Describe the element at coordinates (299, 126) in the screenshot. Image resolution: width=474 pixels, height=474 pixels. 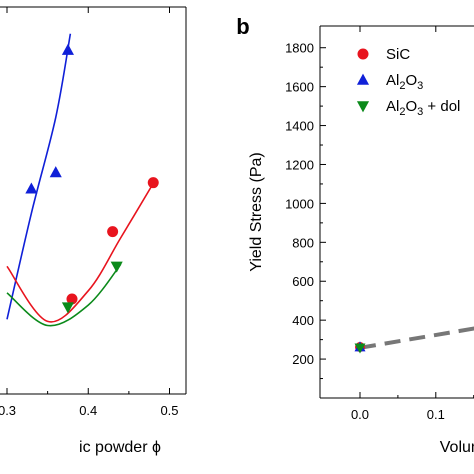
I see `panel-b-y-tick-label: 1400` at that location.